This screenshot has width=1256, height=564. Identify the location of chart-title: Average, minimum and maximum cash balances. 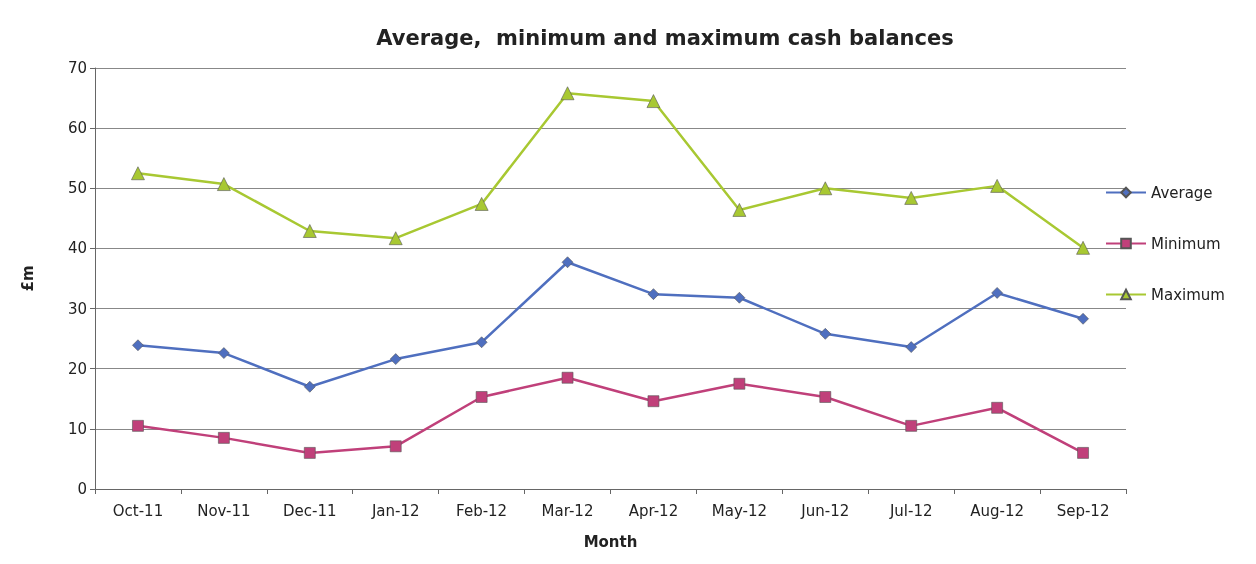
(665, 37).